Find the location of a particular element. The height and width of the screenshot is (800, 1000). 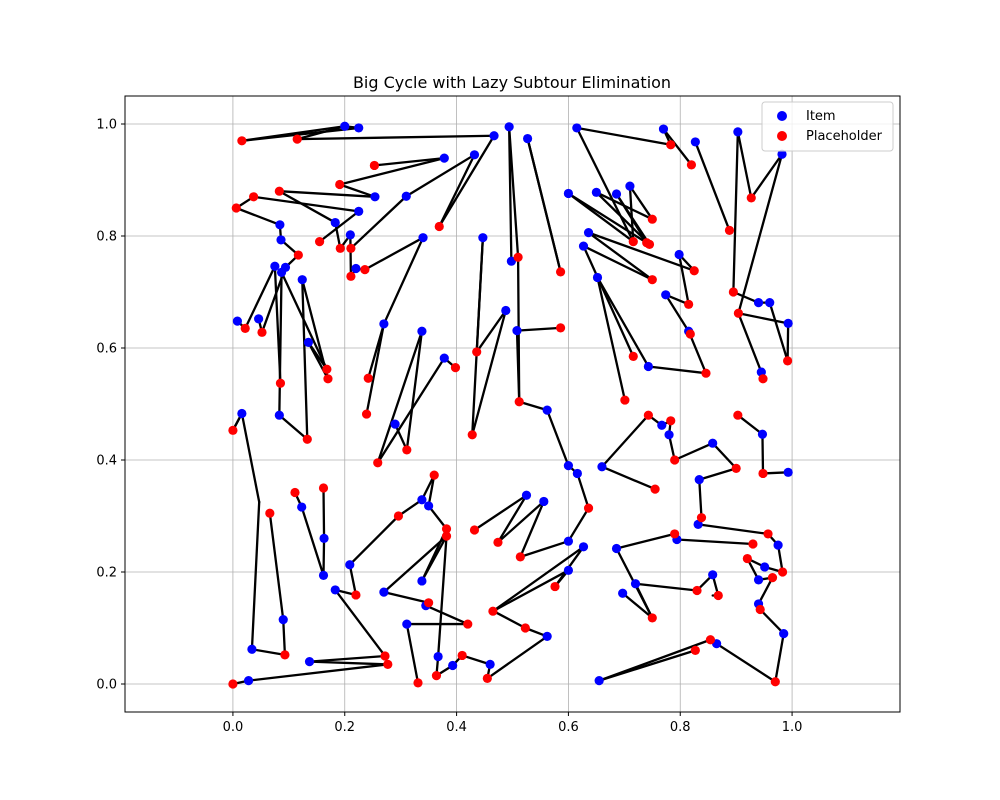

legend-box is located at coordinates (827, 126).